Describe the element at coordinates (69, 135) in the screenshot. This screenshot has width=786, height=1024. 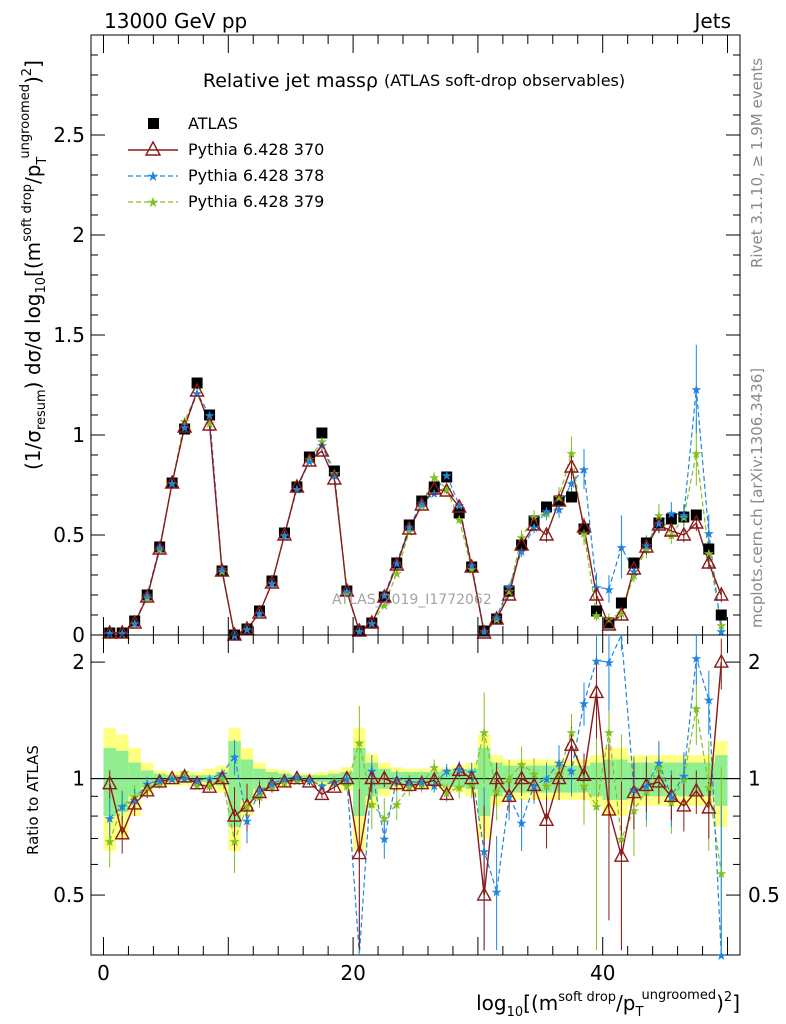
I see `y-tick-label-top: 2.5` at that location.